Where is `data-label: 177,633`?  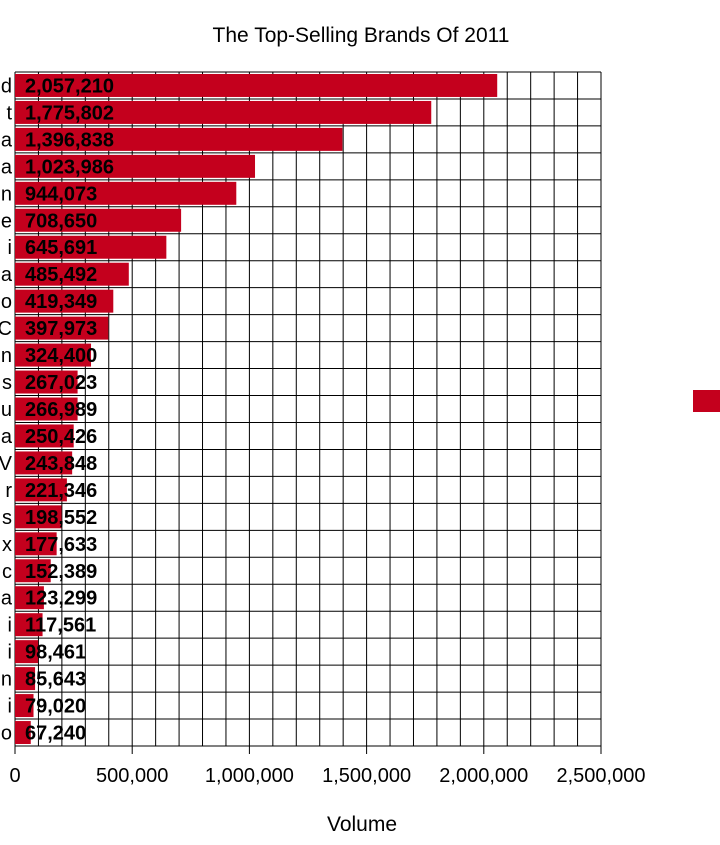 data-label: 177,633 is located at coordinates (61, 545).